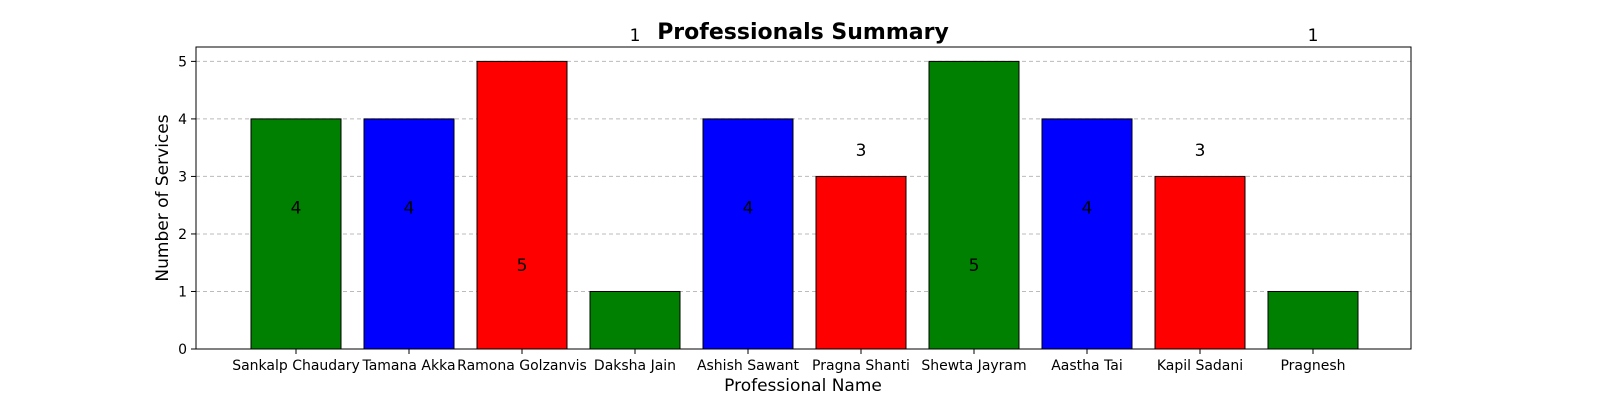  Describe the element at coordinates (182, 62) in the screenshot. I see `y-tick-label: 5` at that location.